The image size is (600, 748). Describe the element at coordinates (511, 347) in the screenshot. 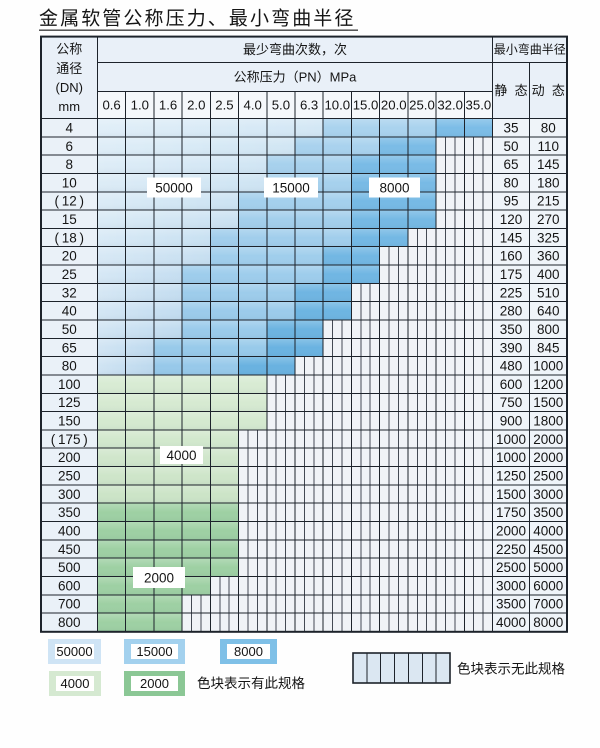

I see `svg-text: 390` at that location.